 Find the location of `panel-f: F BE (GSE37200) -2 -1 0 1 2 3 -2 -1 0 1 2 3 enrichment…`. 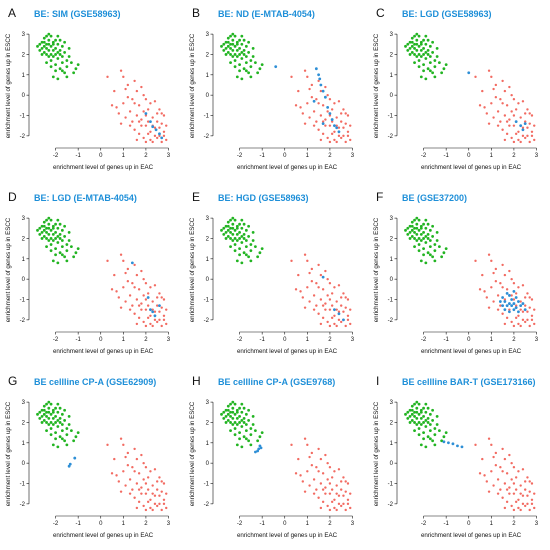

panel-f: F BE (GSE37200) -2 -1 0 1 2 3 -2 -1 0 1 2 3 enrichment… is located at coordinates (456, 272).